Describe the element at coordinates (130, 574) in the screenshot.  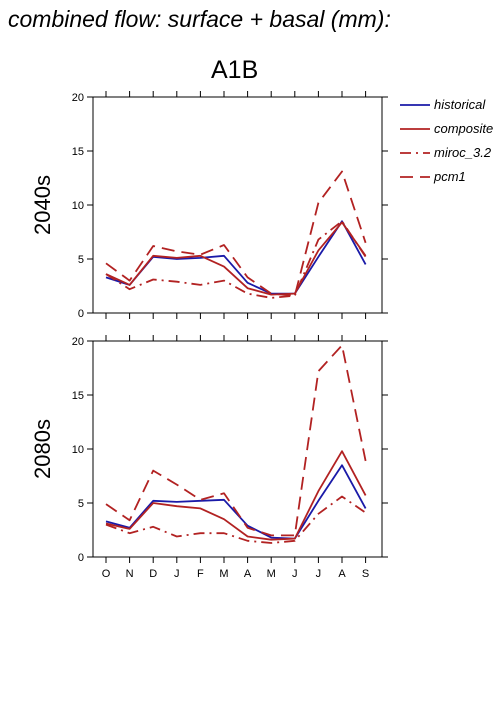
I see `x-tick-label: N` at that location.